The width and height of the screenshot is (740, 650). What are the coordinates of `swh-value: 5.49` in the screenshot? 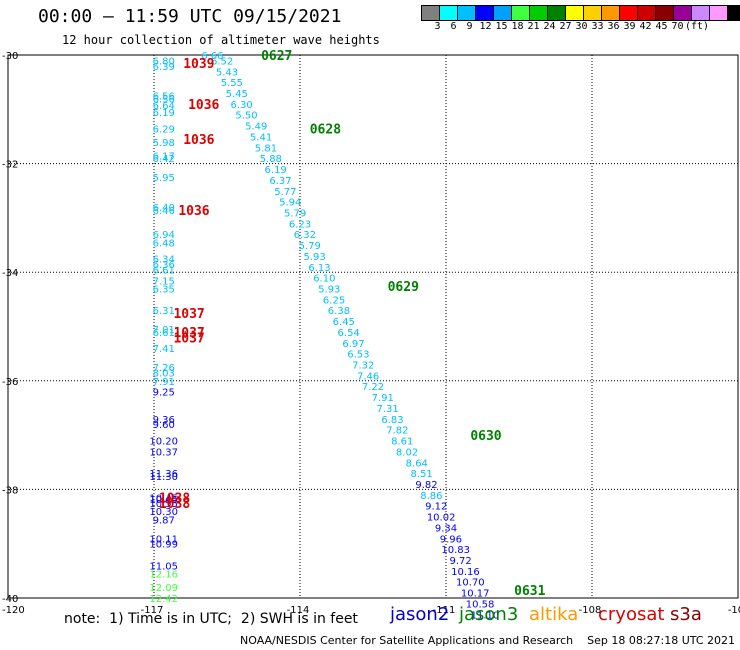 It's located at (256, 127).